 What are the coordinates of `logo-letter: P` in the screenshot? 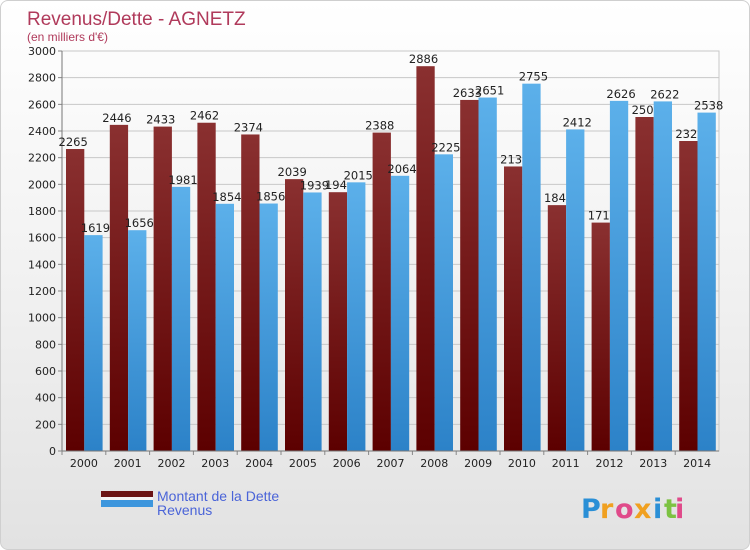 It's located at (591, 509).